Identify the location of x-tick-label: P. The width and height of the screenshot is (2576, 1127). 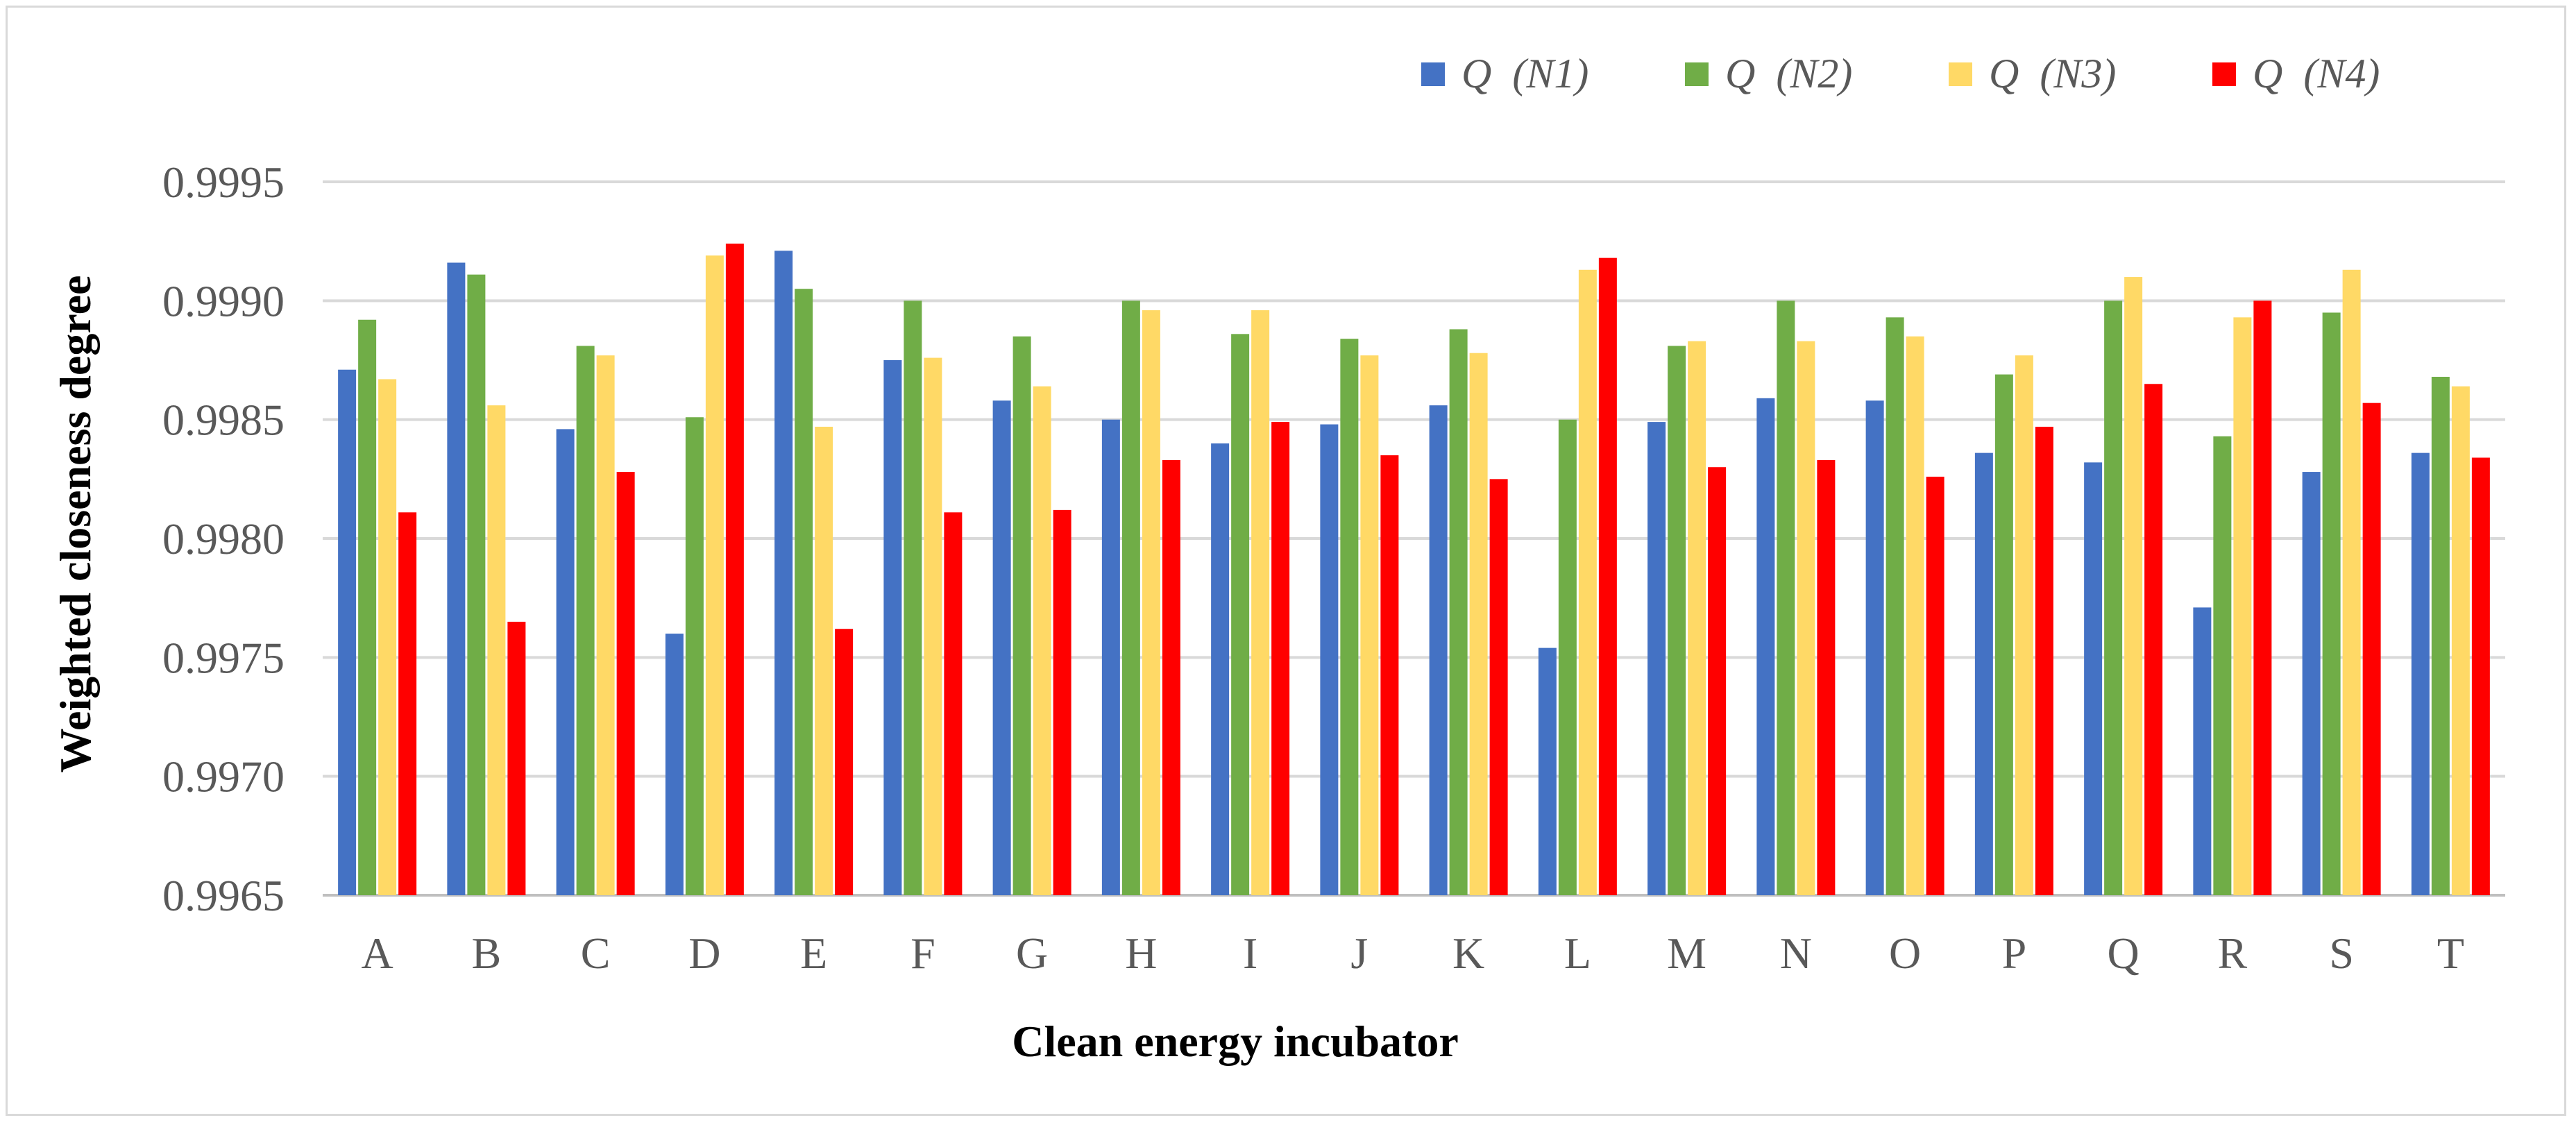
(2015, 954).